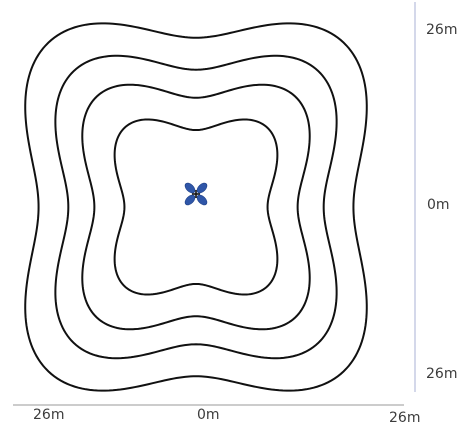 This screenshot has height=427, width=461. Describe the element at coordinates (49, 415) in the screenshot. I see `bottom-axis-left-label: 26m` at that location.